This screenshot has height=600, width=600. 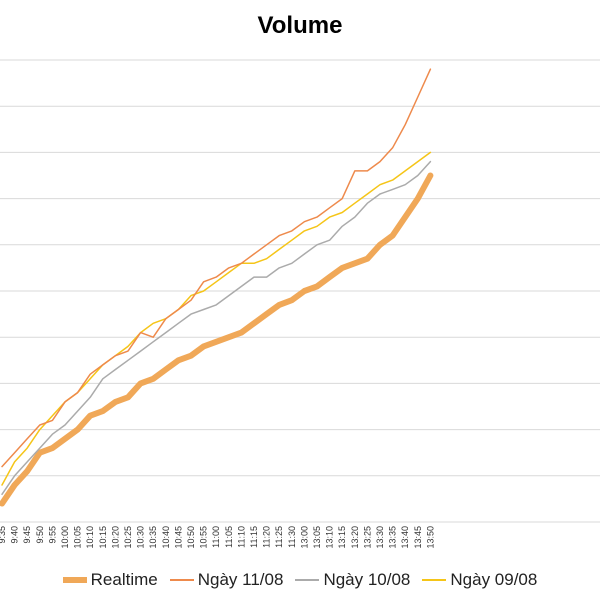 I want to click on x-tick-label: 9:50, so click(x=40, y=535).